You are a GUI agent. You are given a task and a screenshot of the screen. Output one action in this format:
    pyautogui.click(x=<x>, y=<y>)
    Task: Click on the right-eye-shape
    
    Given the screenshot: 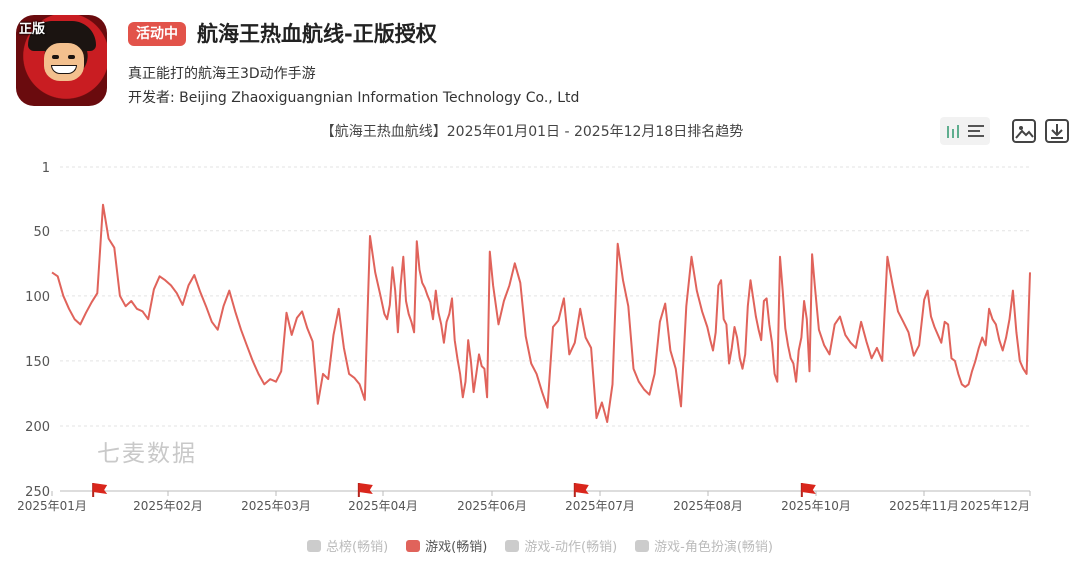 What is the action you would take?
    pyautogui.click(x=71, y=57)
    